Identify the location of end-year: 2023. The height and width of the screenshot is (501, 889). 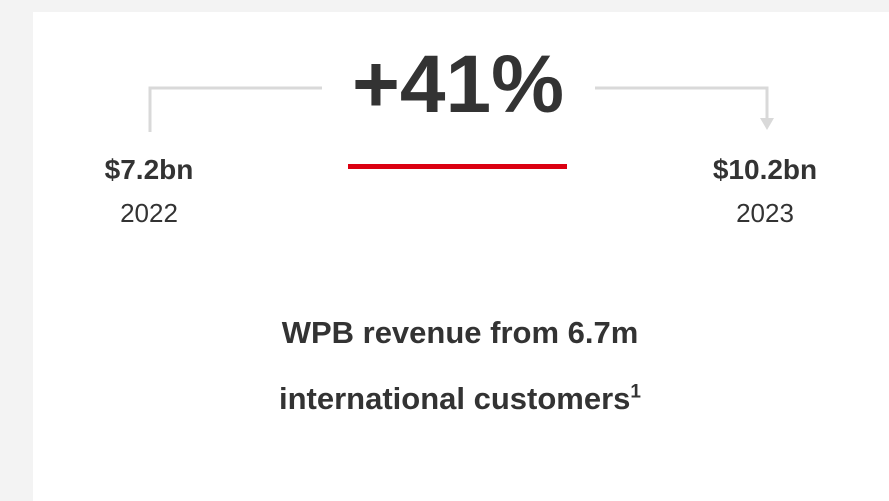
(765, 213).